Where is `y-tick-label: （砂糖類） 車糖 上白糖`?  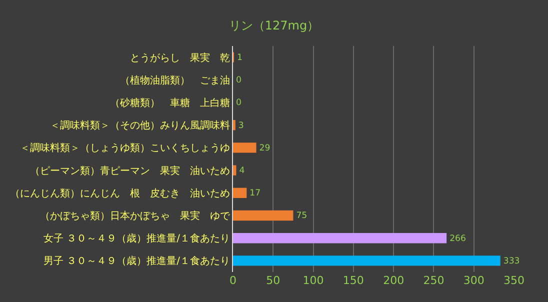
y-tick-label: （砂糖類） 車糖 上白糖 is located at coordinates (170, 103).